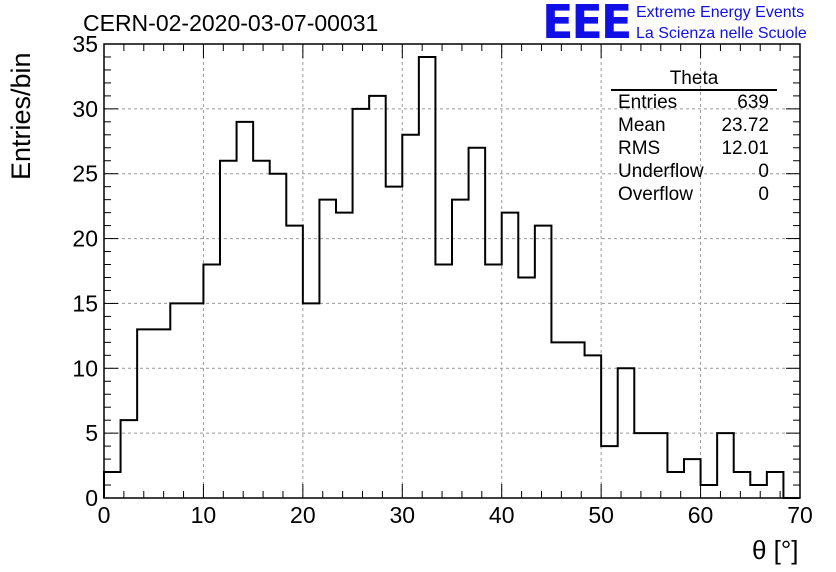 This screenshot has height=572, width=836. I want to click on x-axis-label: θ [°], so click(775, 550).